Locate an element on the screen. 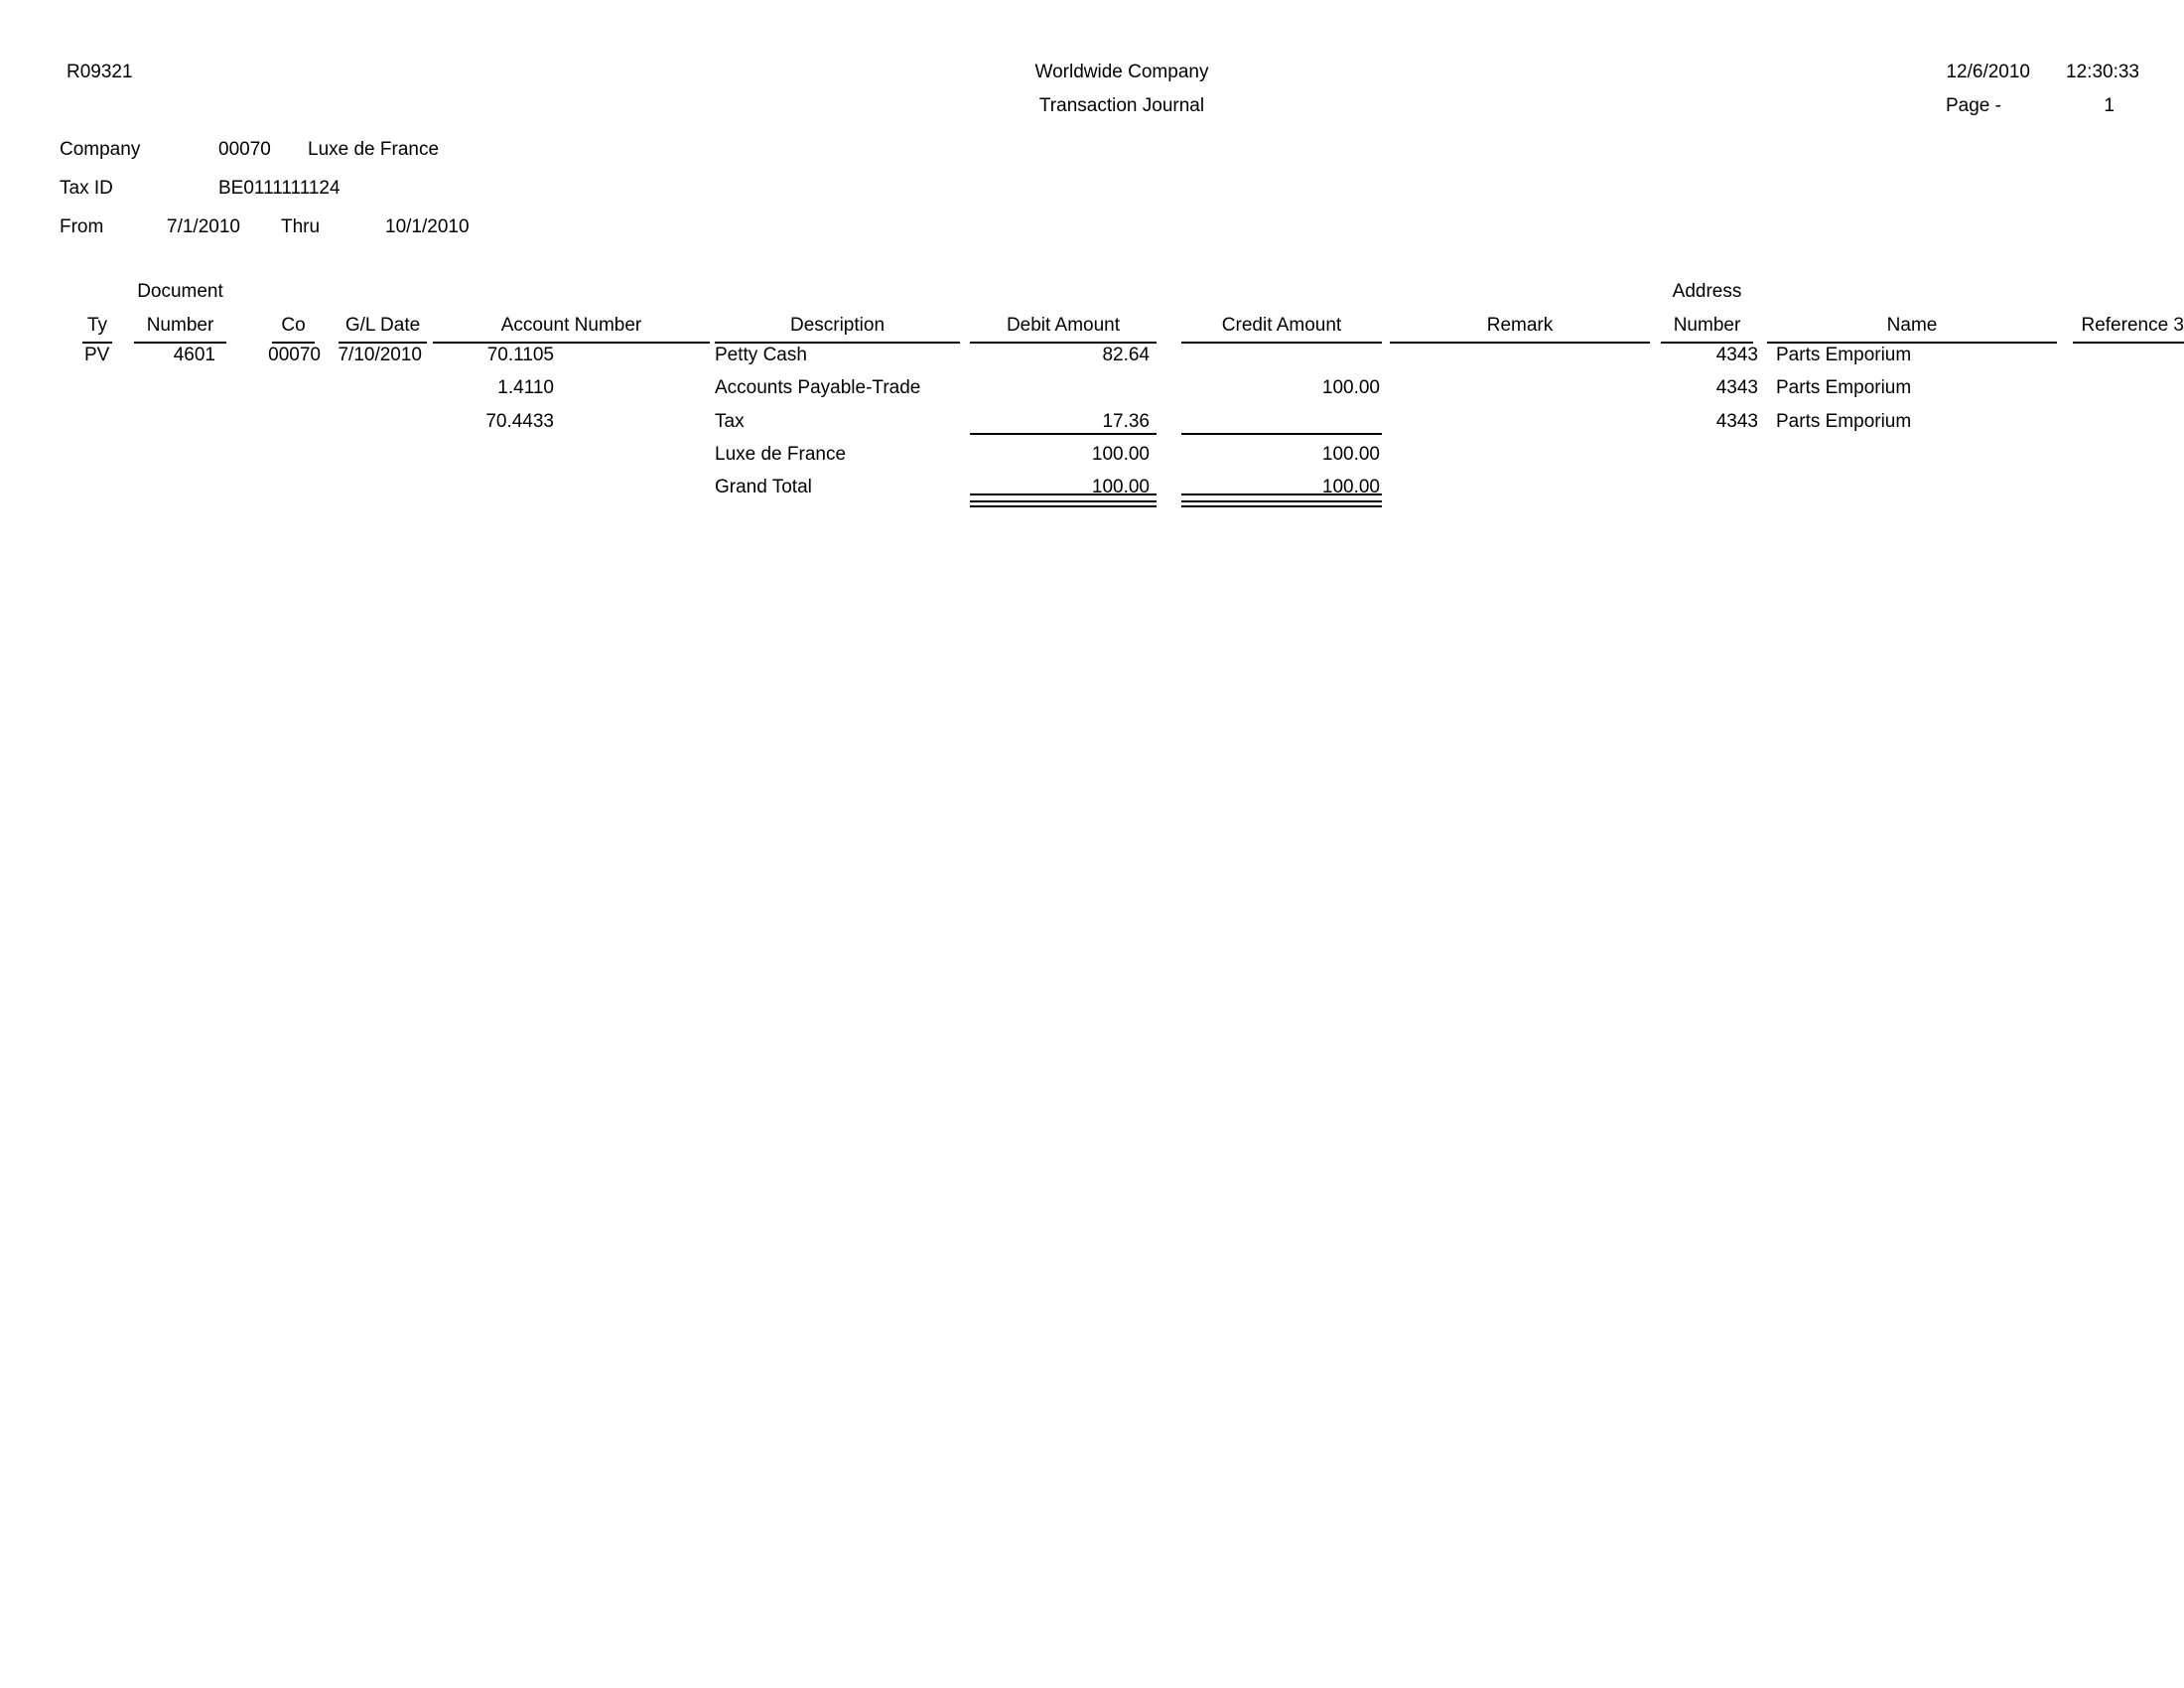 This screenshot has width=2184, height=1688. header-rule-debit-amount is located at coordinates (1063, 343).